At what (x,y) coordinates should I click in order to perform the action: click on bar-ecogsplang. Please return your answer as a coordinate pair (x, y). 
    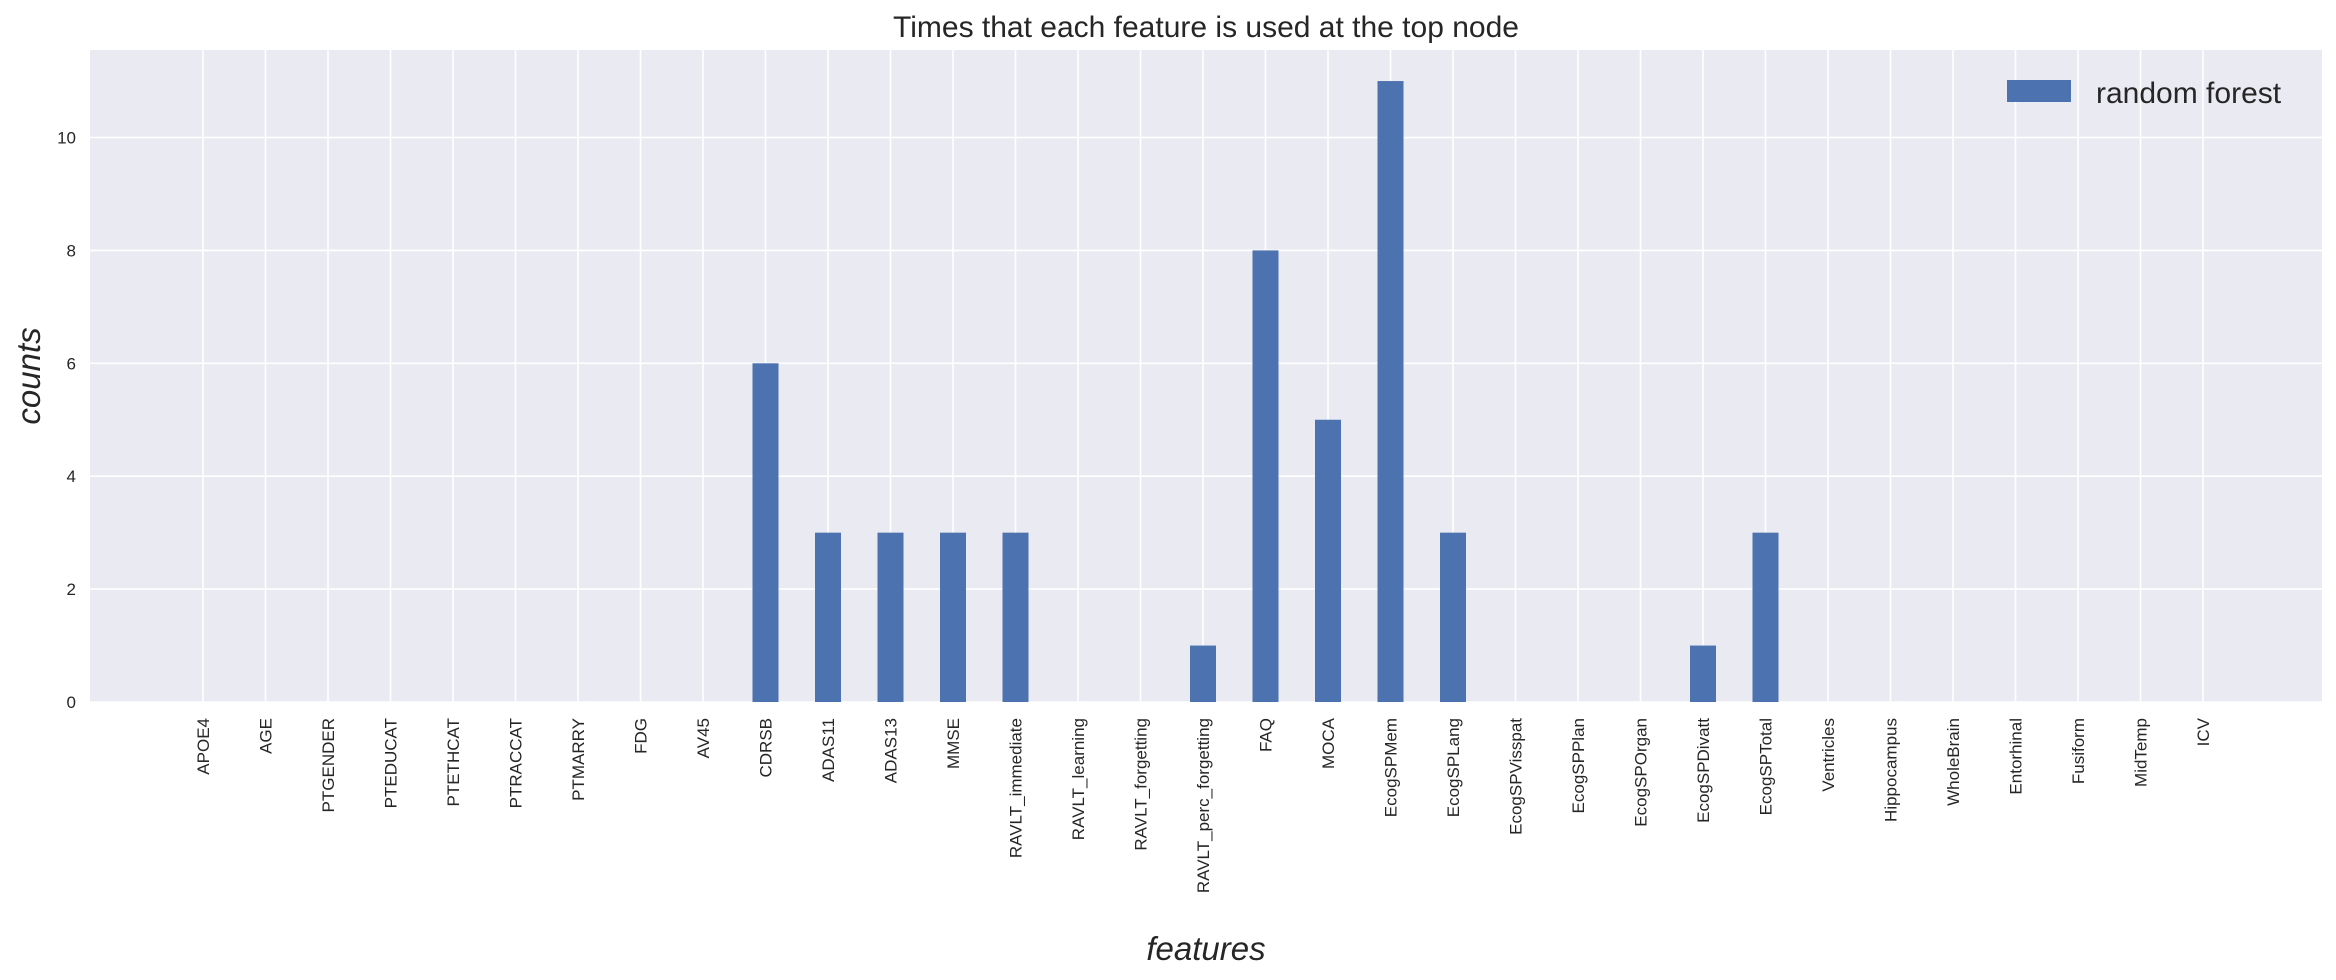
    Looking at the image, I should click on (1453, 617).